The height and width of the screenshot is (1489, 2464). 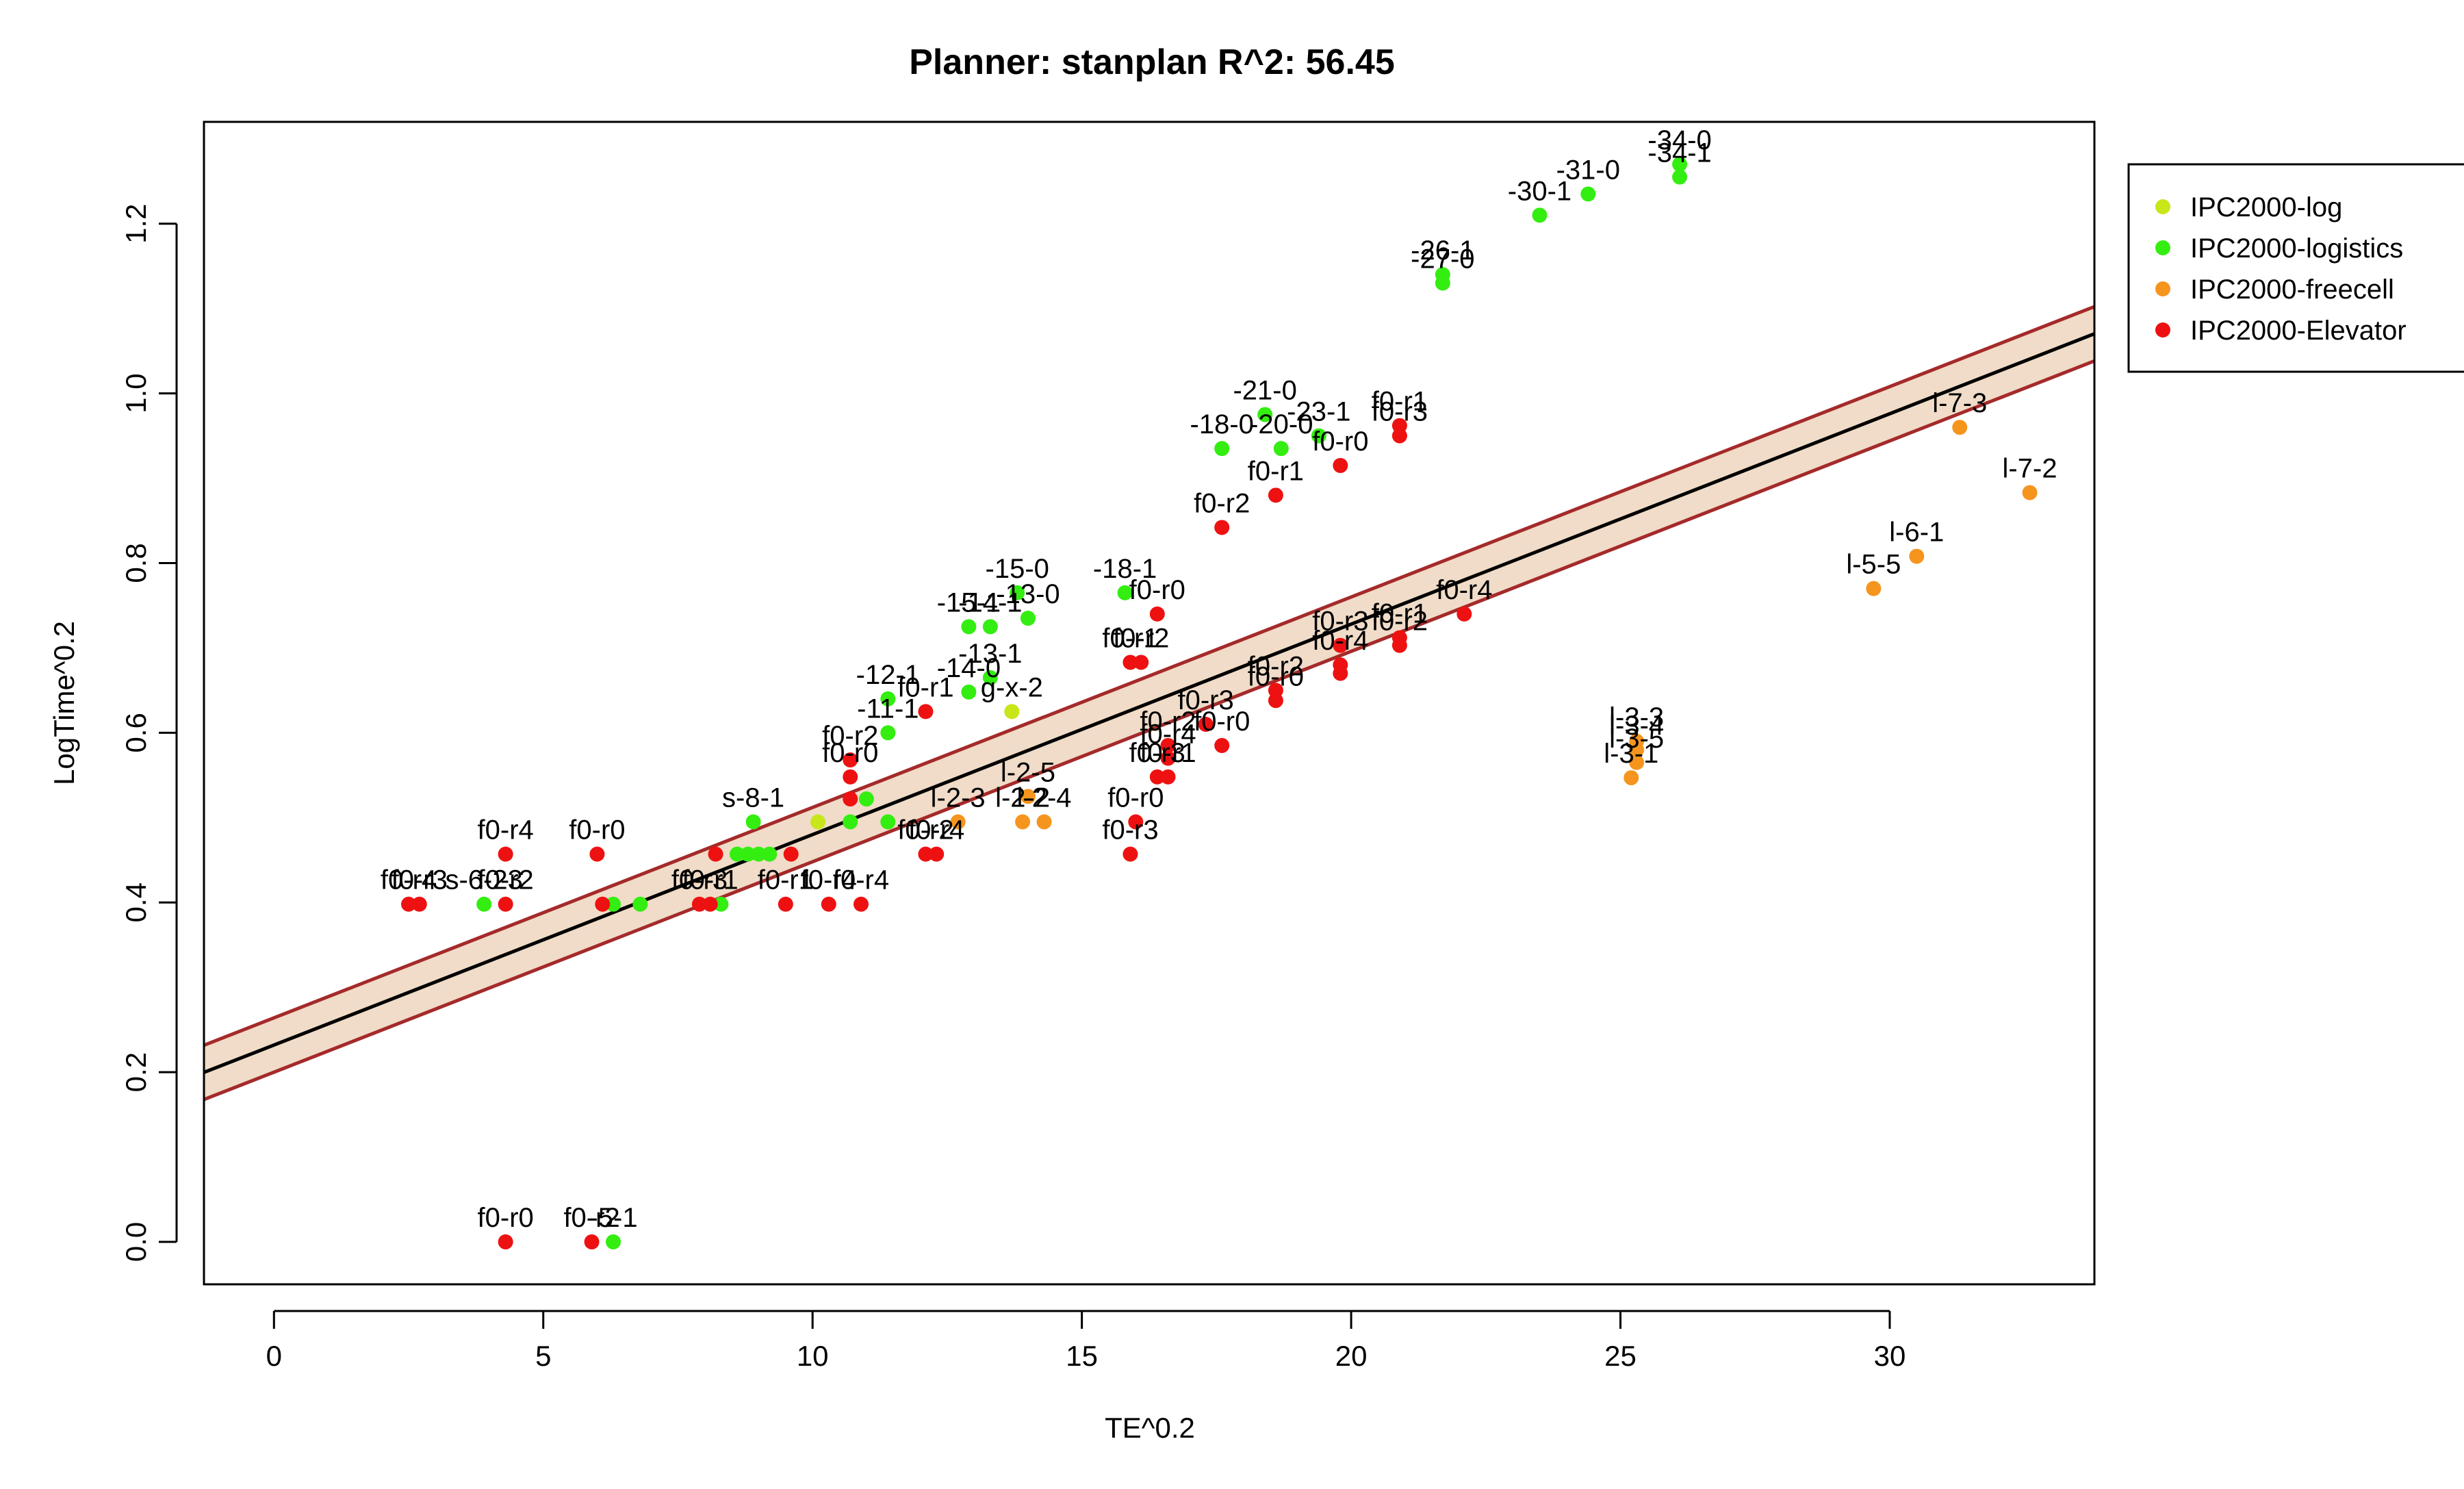 I want to click on x-tick-label: 0, so click(x=274, y=1356).